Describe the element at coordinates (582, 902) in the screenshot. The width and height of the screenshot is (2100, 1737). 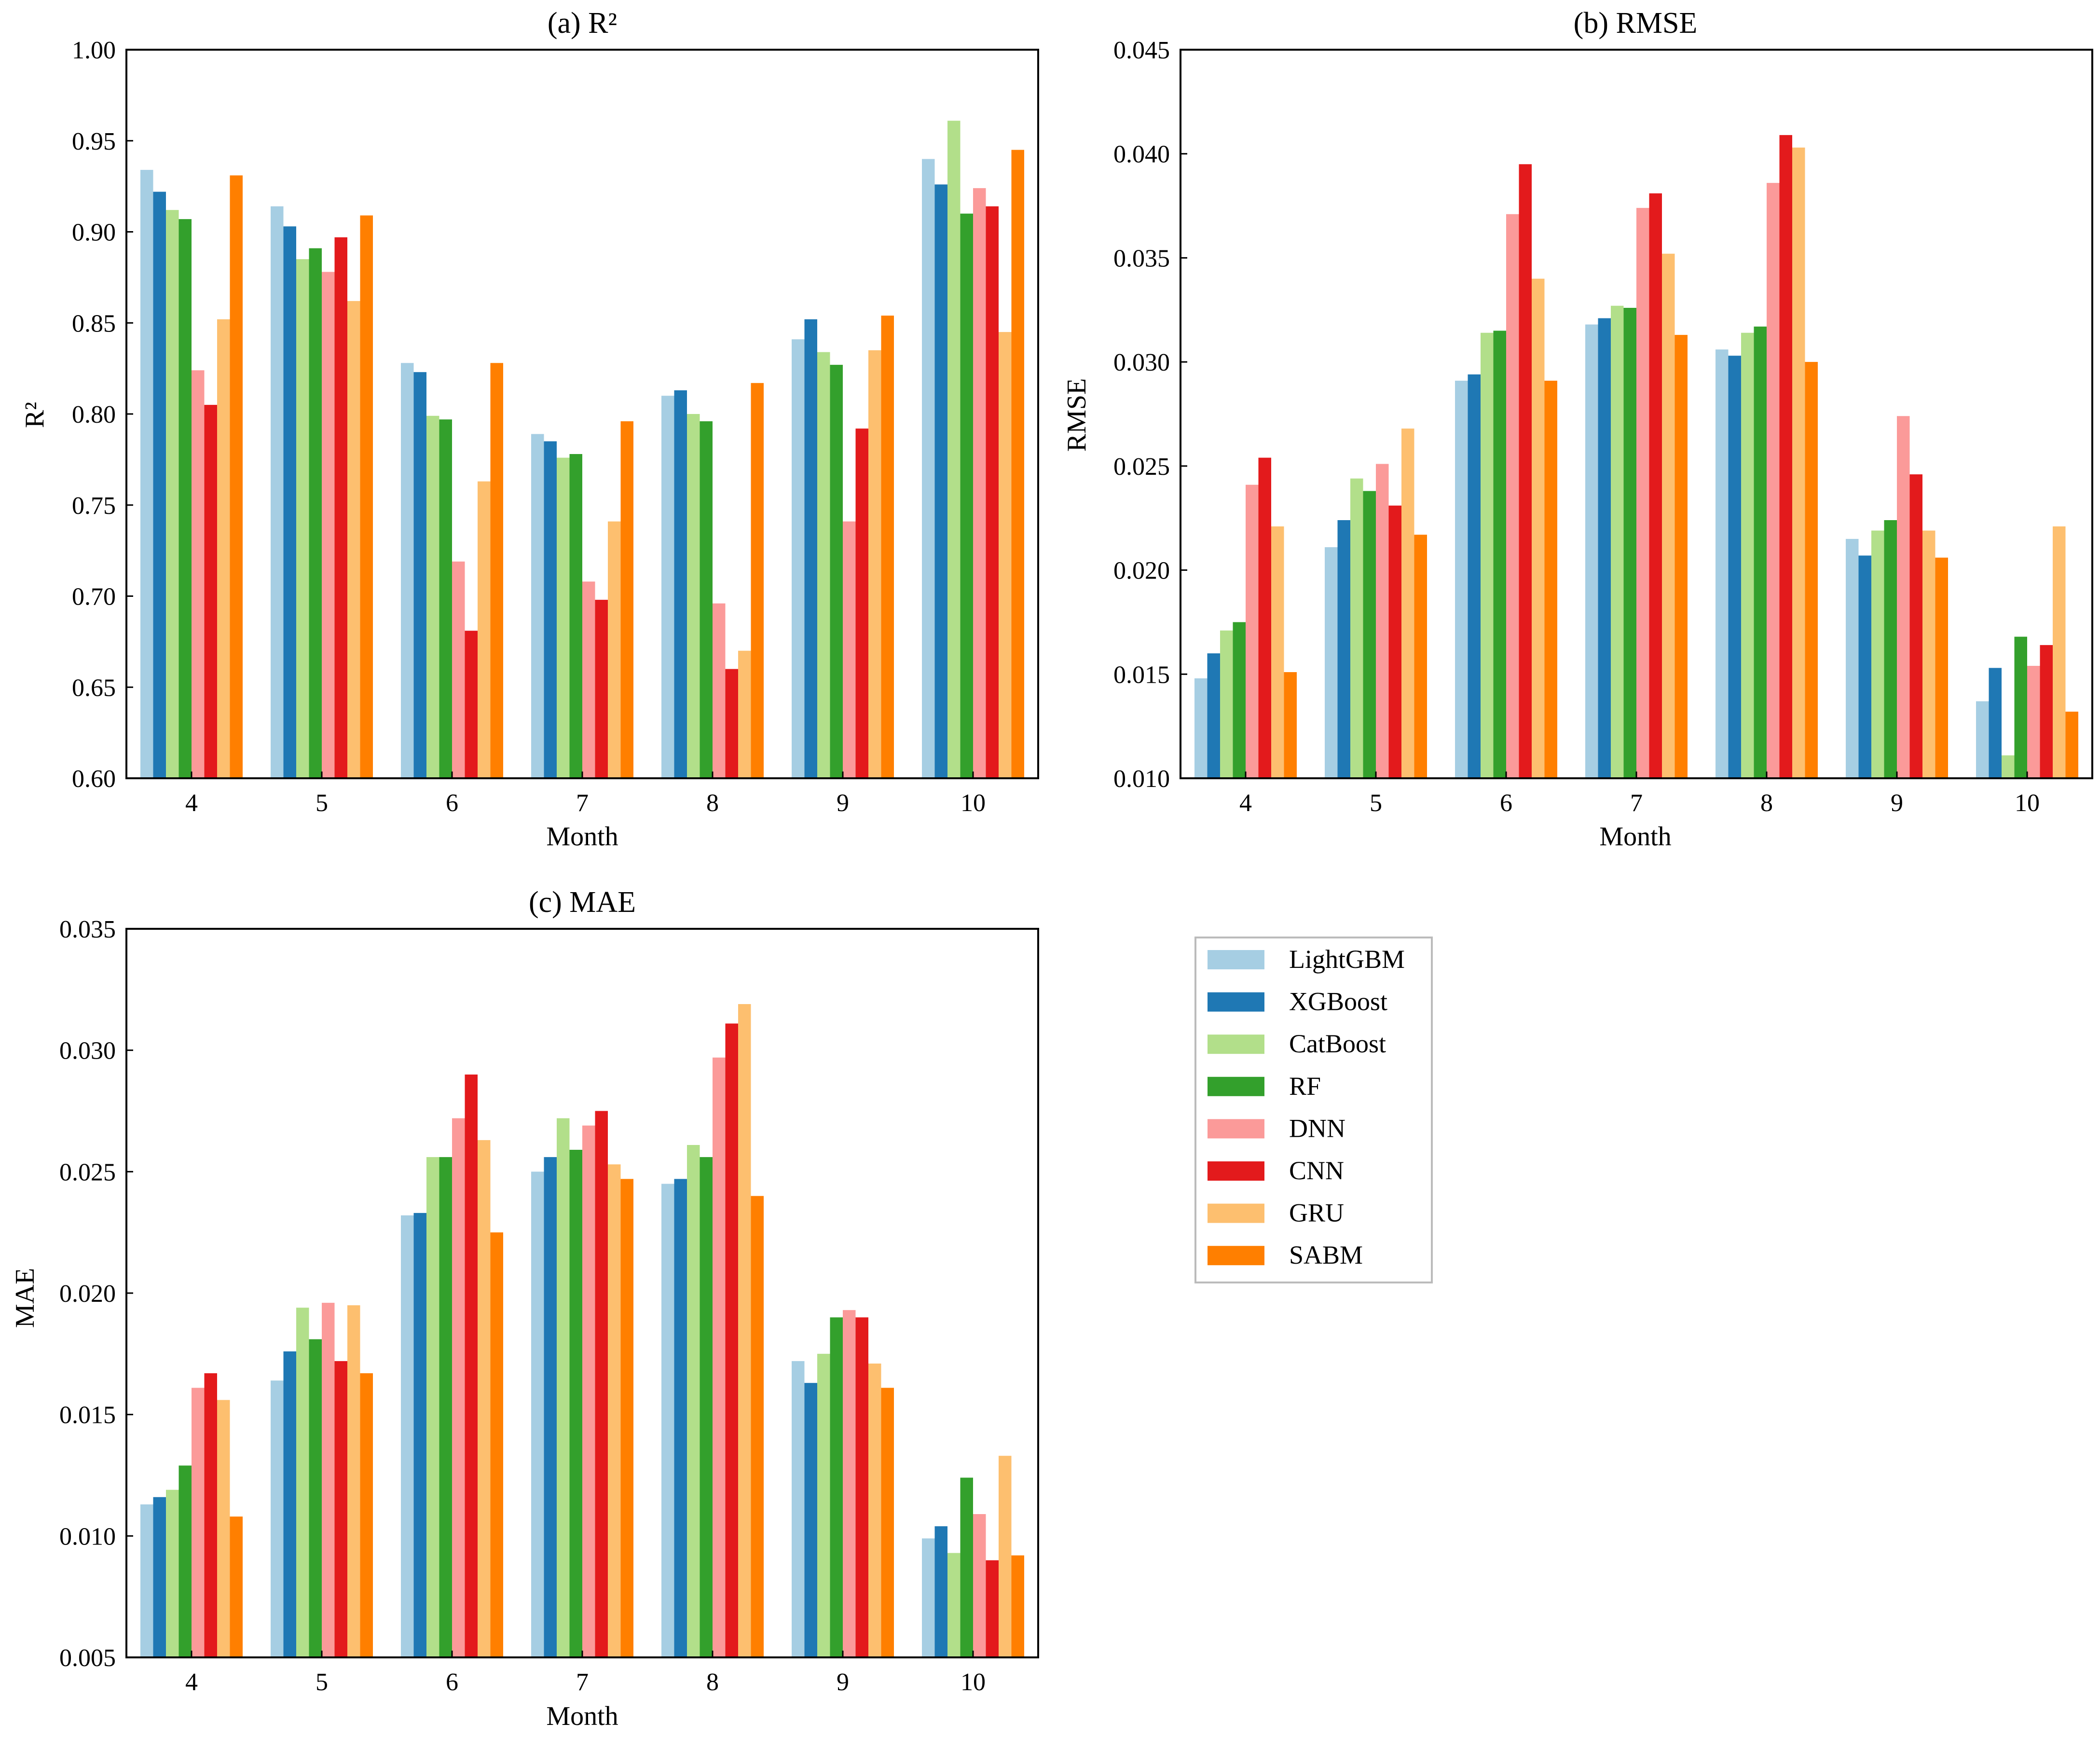
I see `chart-title: (c) MAE` at that location.